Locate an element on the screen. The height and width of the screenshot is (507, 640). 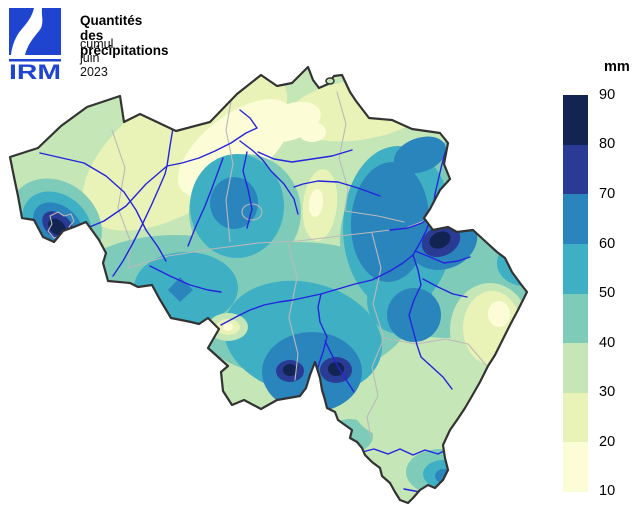
page-title: Quantités des précipitations is located at coordinates (124, 35).